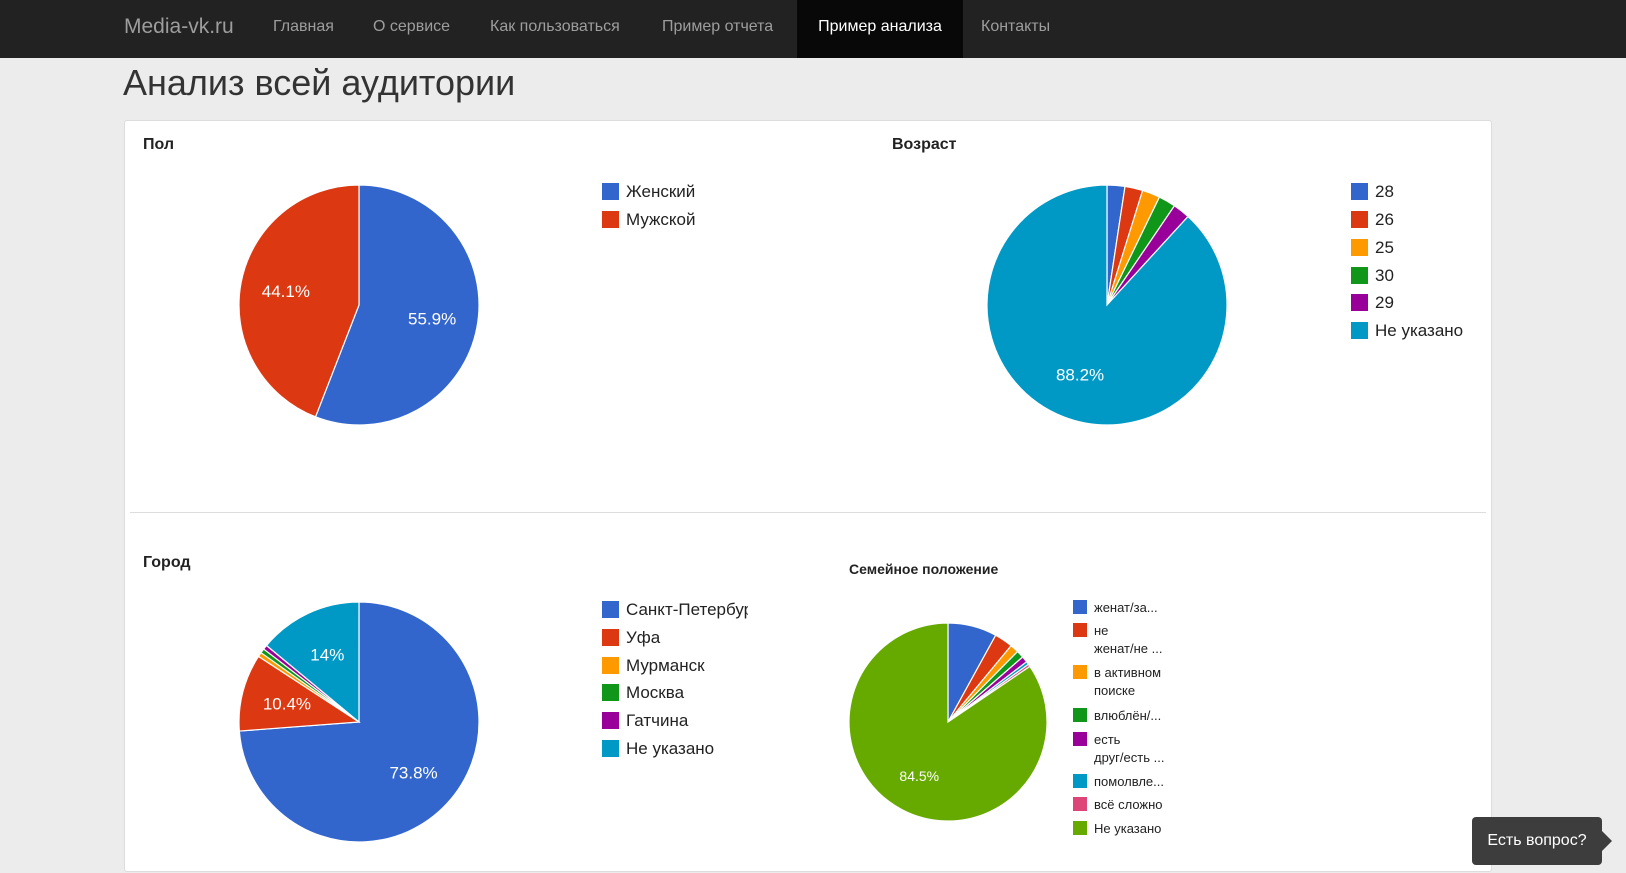  I want to click on legend-item: всё сложно, so click(1118, 805).